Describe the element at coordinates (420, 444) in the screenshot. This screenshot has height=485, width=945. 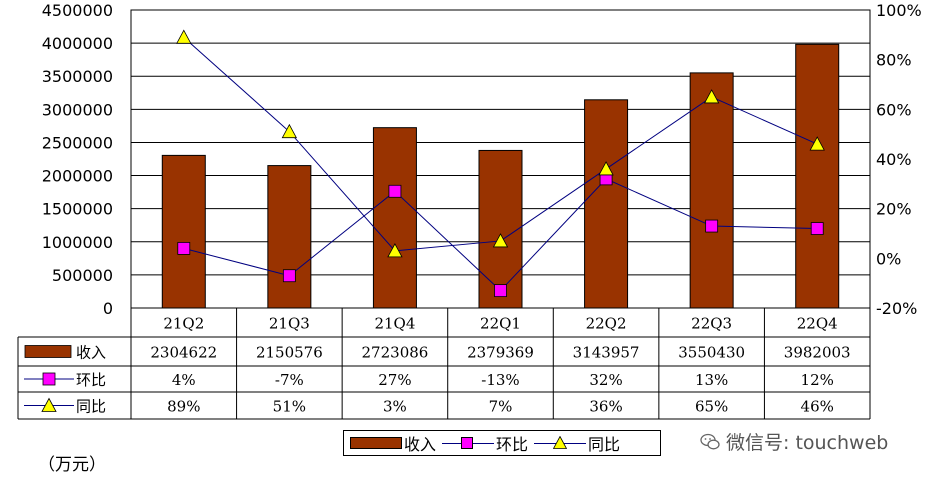
I see `legend-revenue-label: 收入` at that location.